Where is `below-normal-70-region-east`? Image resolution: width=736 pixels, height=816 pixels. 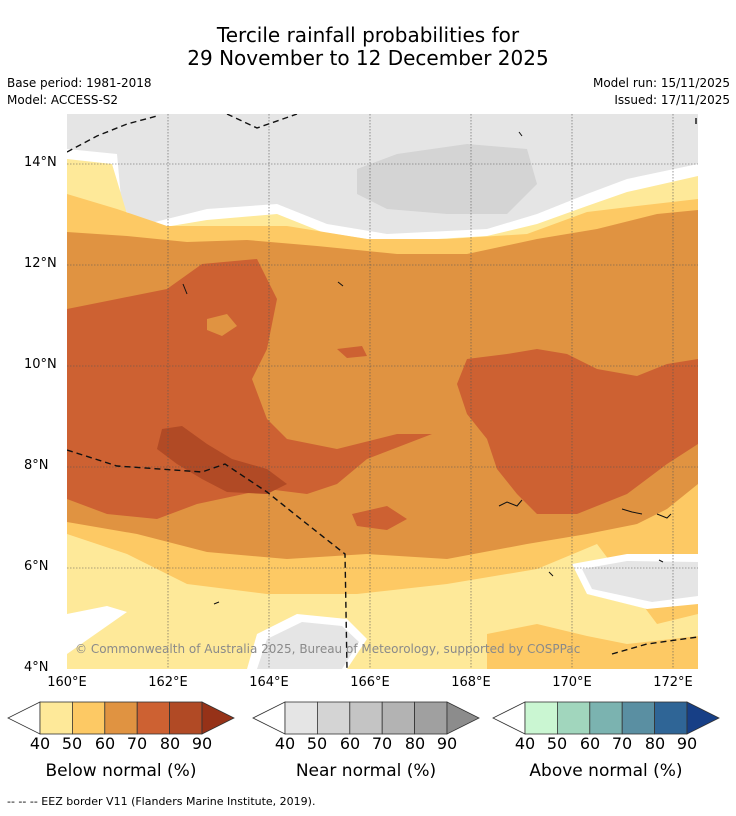
below-normal-70-region-east is located at coordinates (577, 431).